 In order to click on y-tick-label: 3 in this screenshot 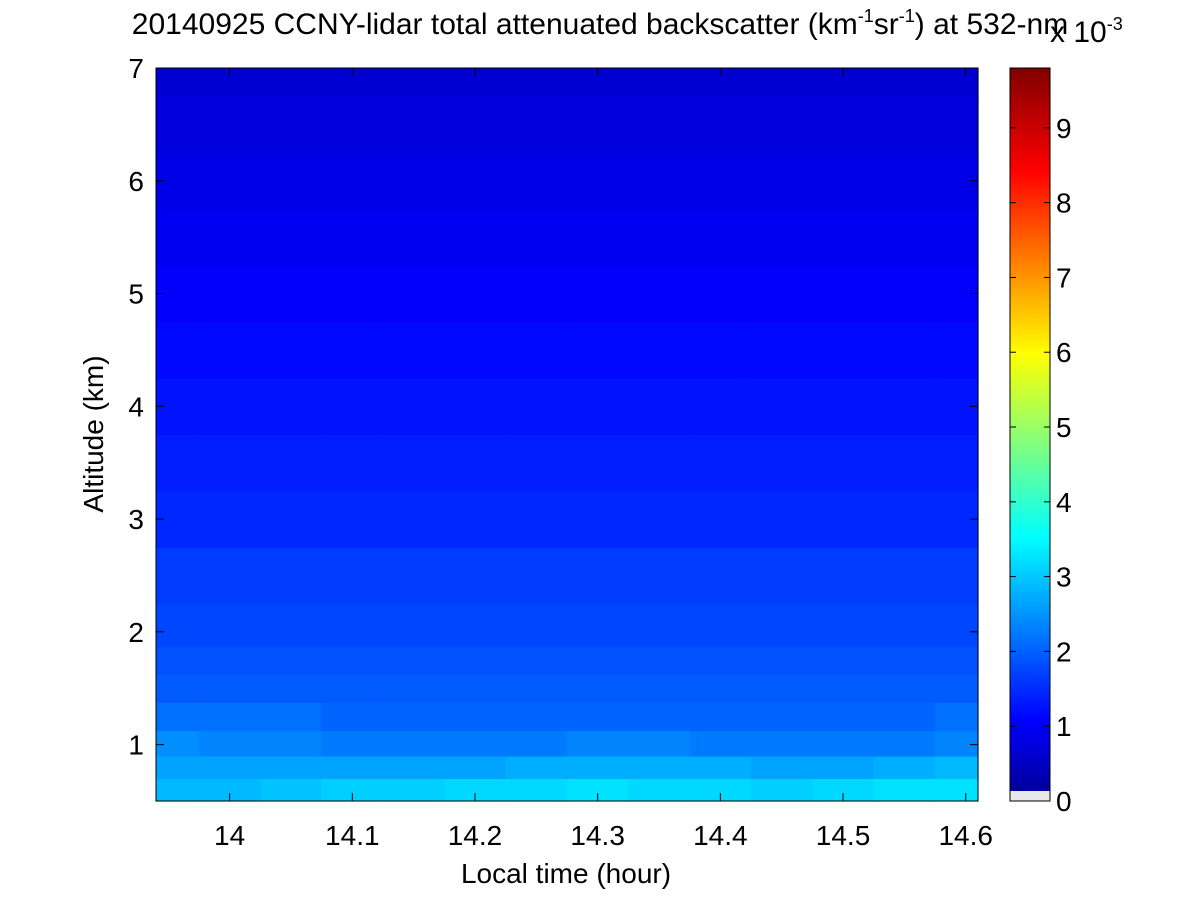, I will do `click(136, 519)`.